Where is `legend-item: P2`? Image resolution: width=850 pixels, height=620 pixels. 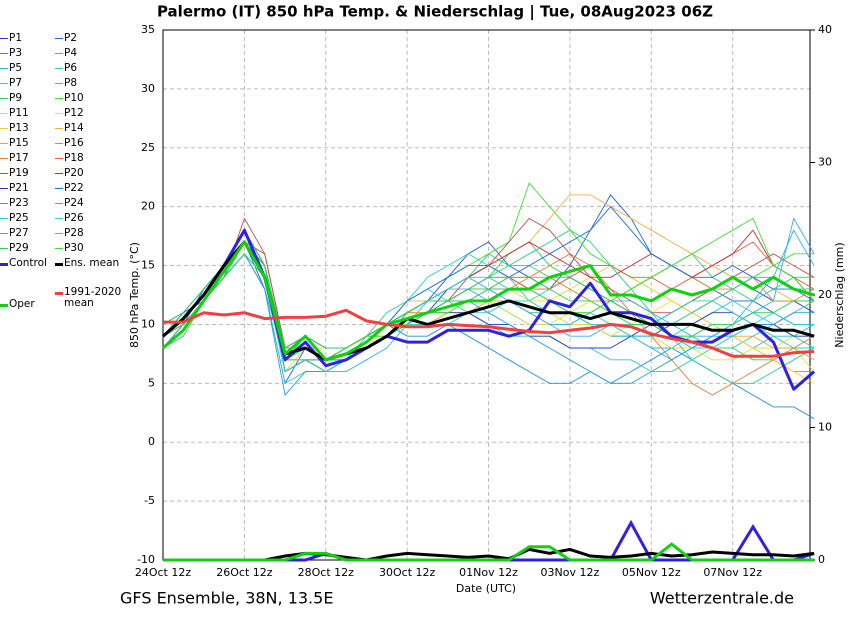 legend-item: P2 is located at coordinates (66, 38).